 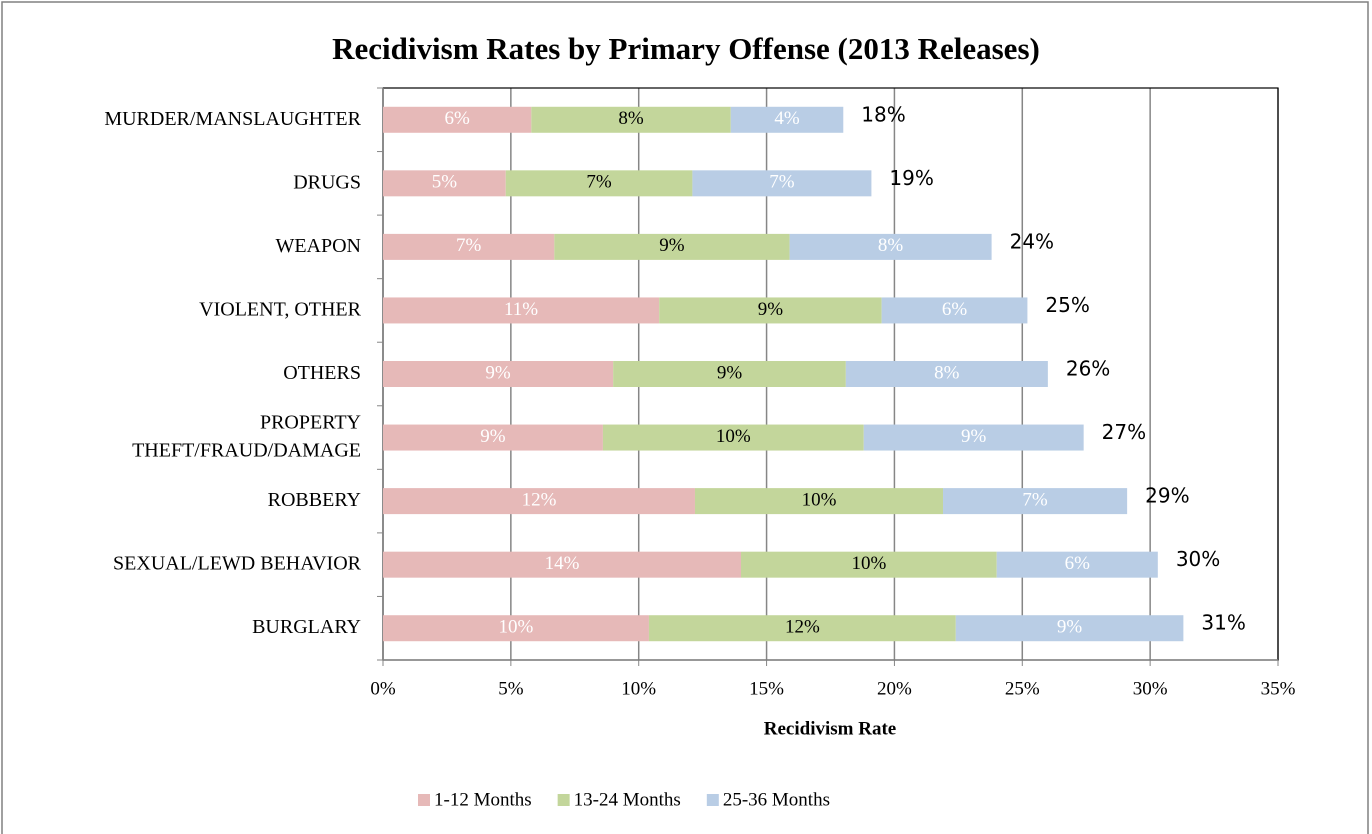 What do you see at coordinates (1032, 241) in the screenshot?
I see `total-label: 24%` at bounding box center [1032, 241].